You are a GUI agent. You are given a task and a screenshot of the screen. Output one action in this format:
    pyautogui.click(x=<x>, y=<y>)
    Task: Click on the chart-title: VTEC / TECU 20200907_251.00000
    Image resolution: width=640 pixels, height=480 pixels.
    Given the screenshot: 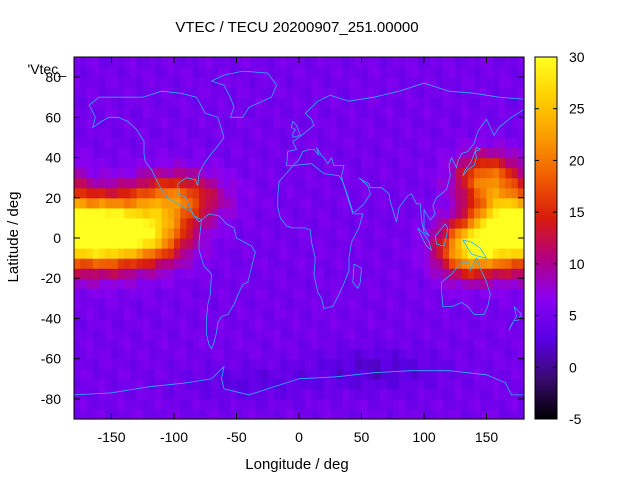 What is the action you would take?
    pyautogui.click(x=296, y=27)
    